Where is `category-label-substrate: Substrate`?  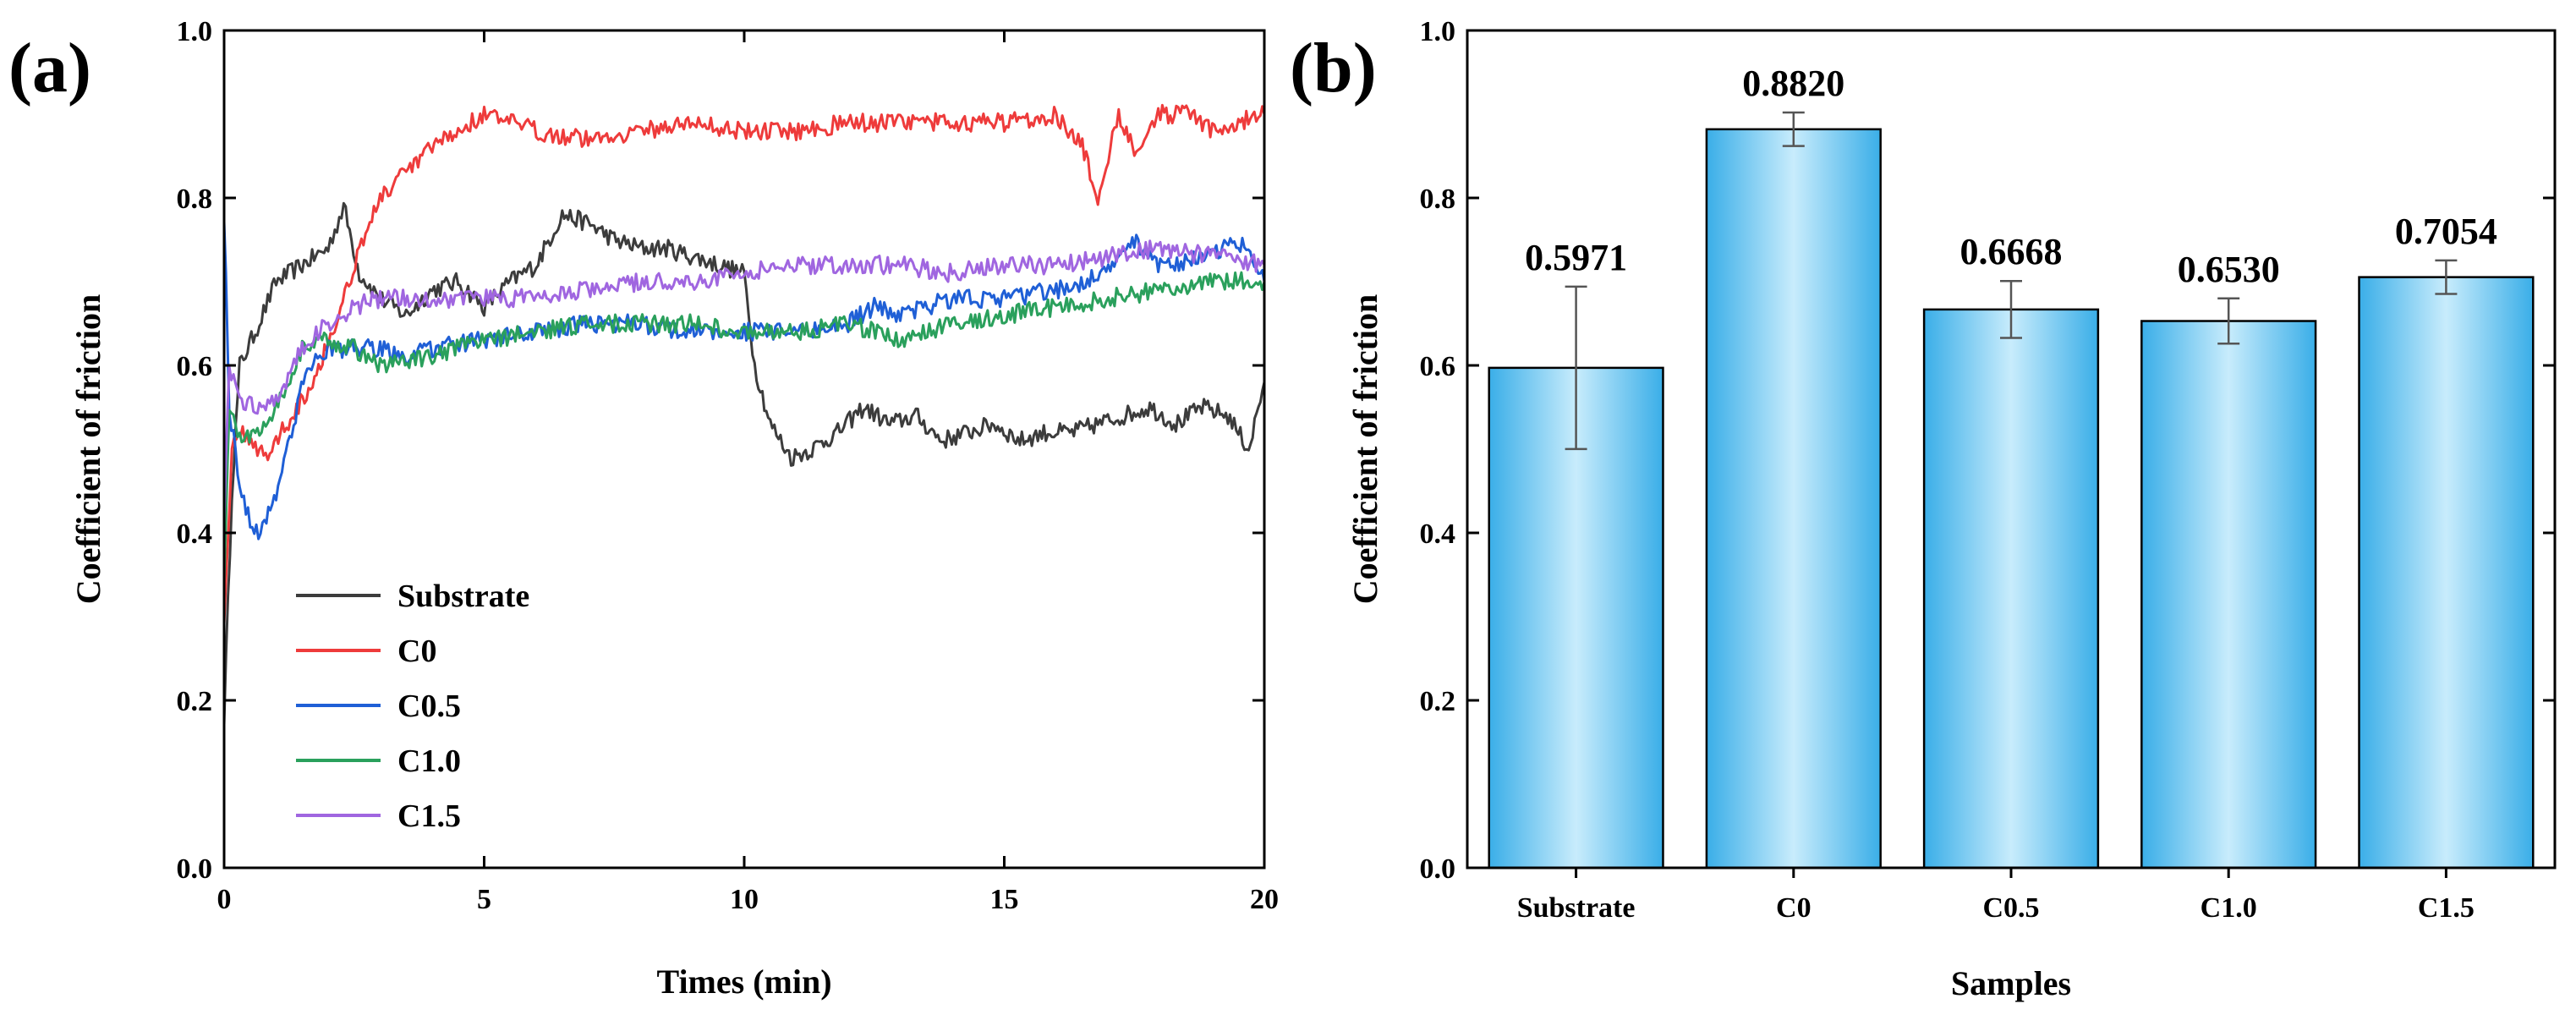 category-label-substrate: Substrate is located at coordinates (1576, 908).